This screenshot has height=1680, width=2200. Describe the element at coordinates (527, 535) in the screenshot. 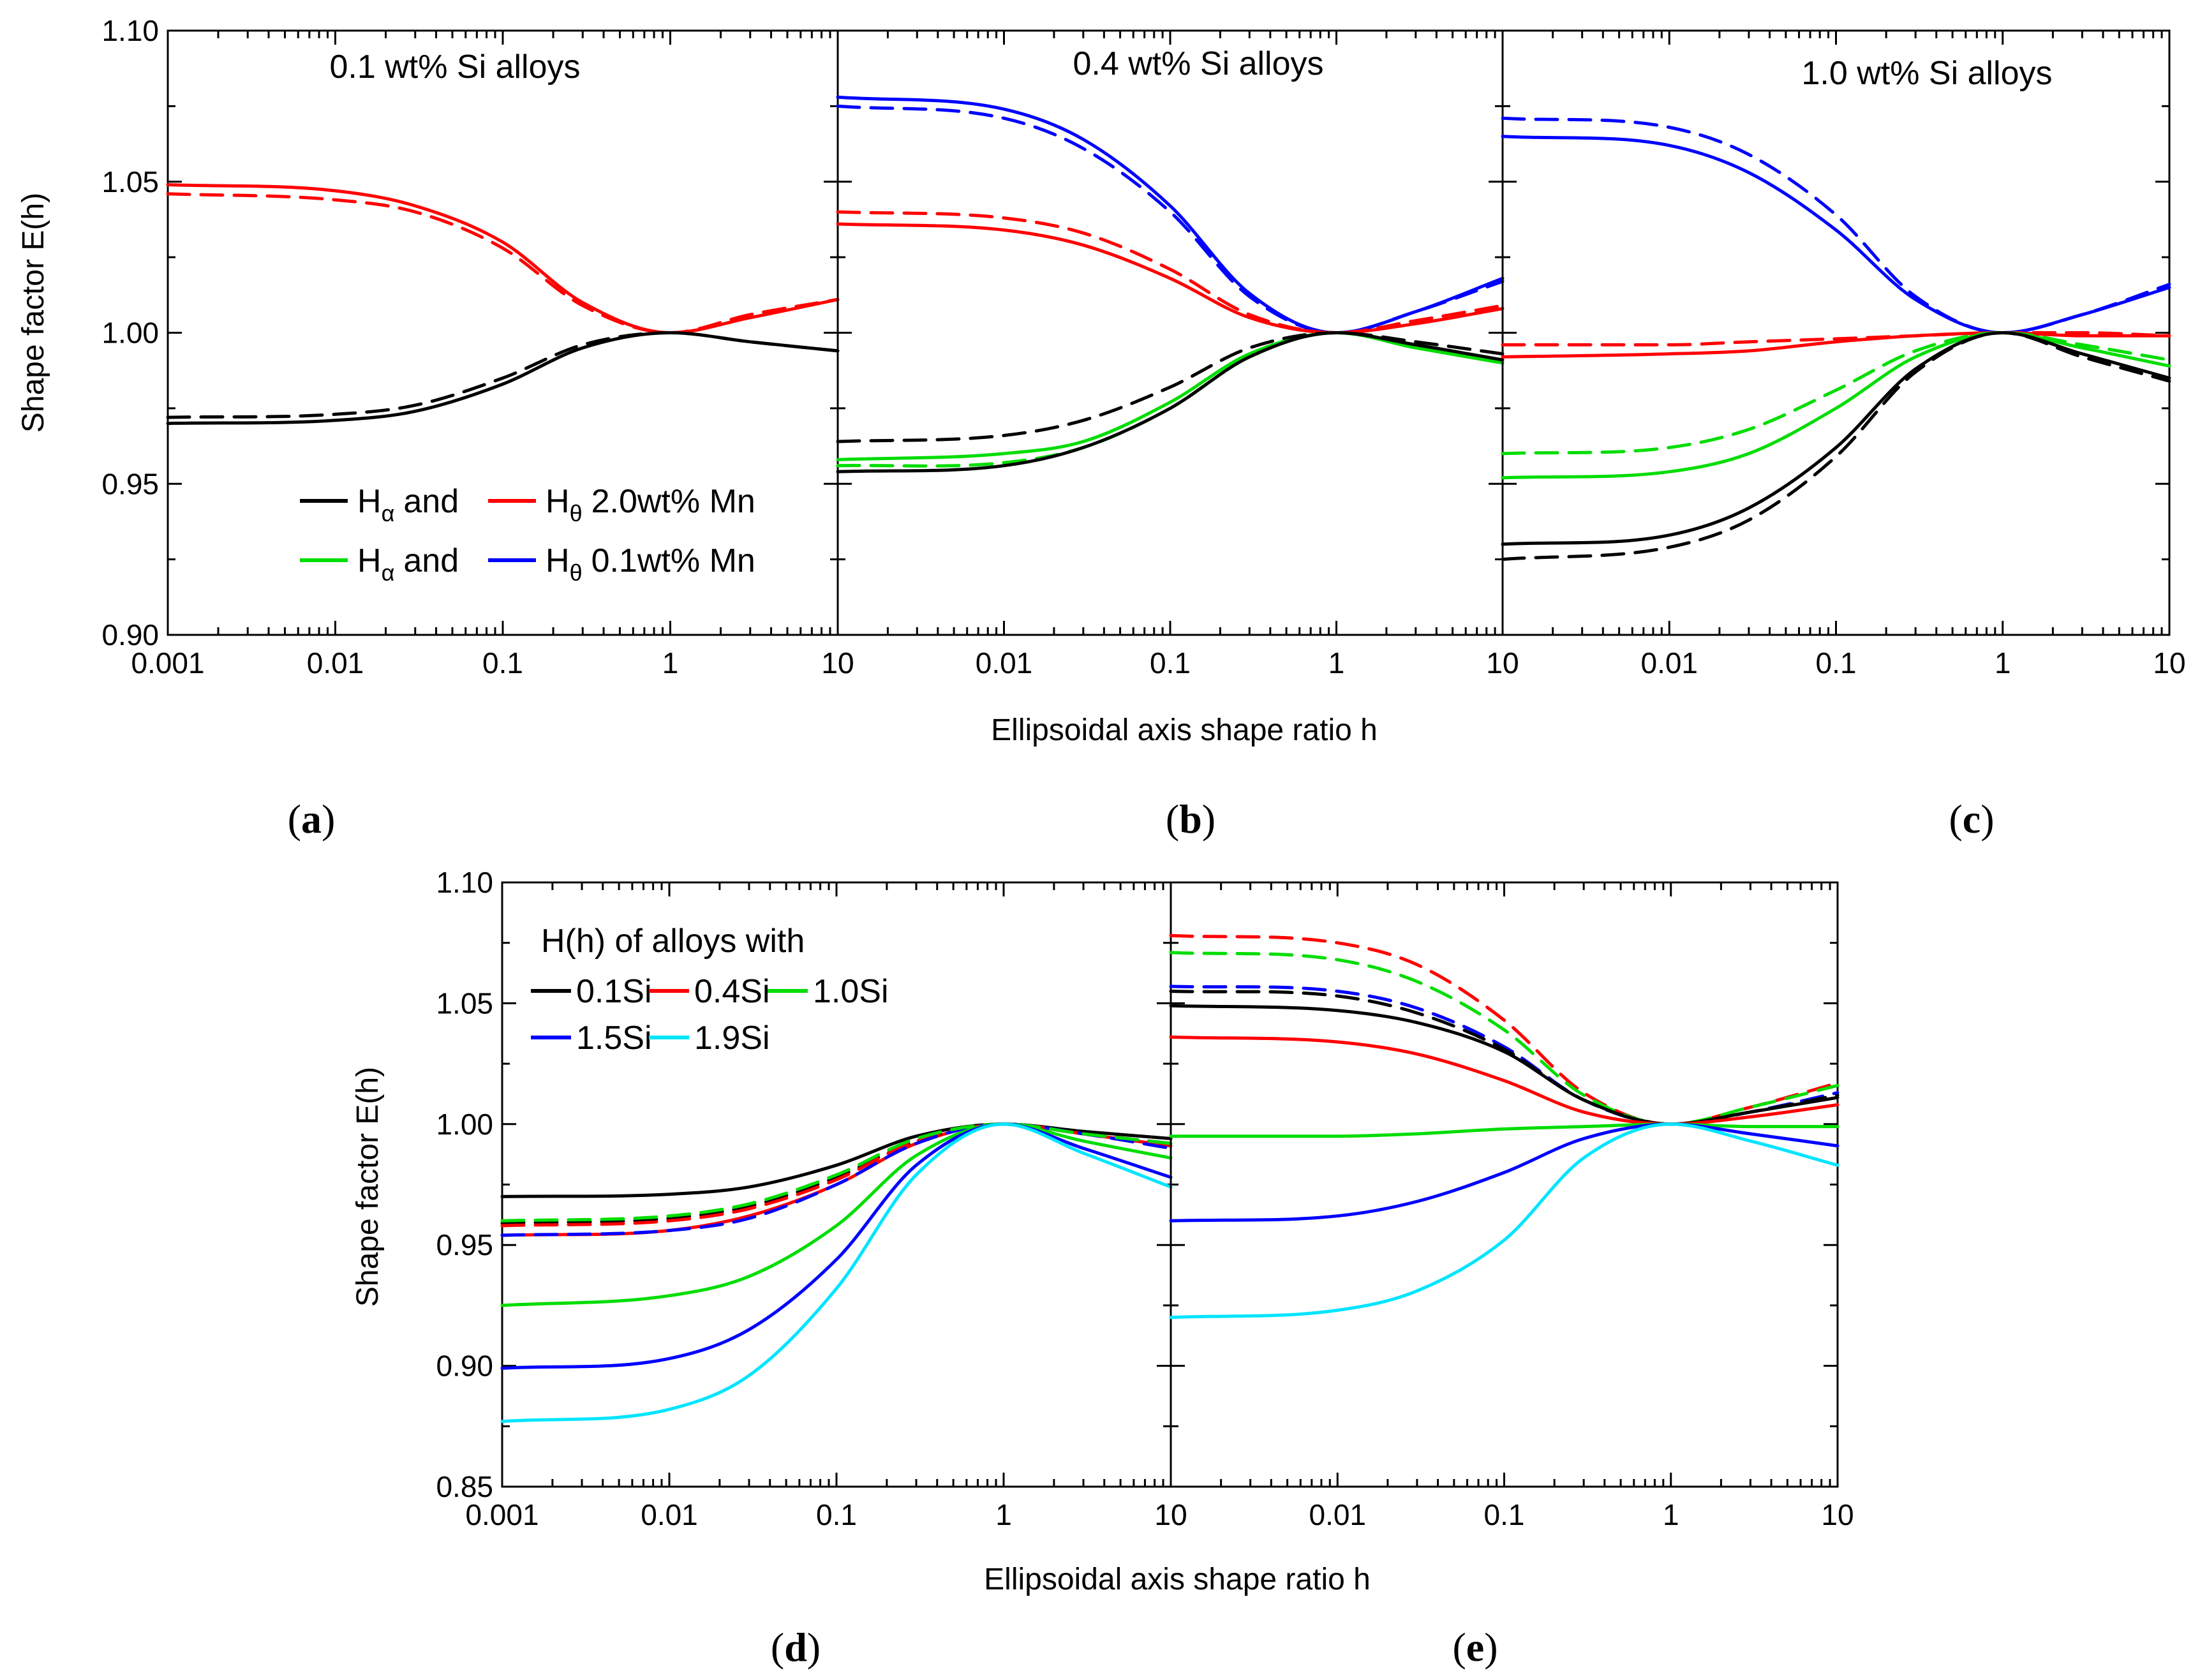

I see `legend-top: Hα and Hθ 2.0wt% Mn Hα and Hθ 0.1wt% Mn` at that location.